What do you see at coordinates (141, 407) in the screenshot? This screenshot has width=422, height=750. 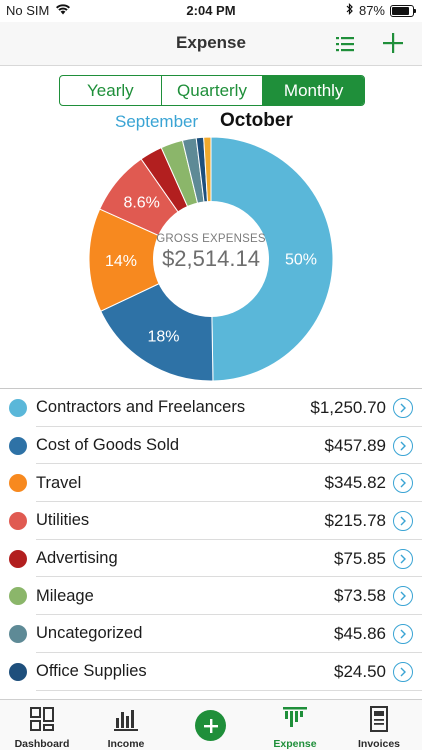 I see `category-name: Contractors and Freelancers` at bounding box center [141, 407].